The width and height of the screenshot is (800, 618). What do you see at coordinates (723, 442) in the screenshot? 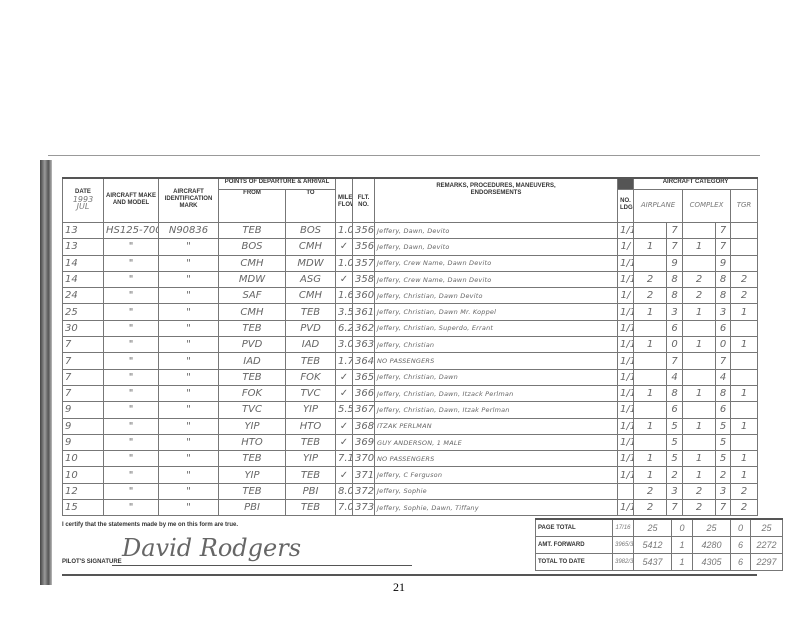
I see `complex-tenths-cell: 5` at bounding box center [723, 442].